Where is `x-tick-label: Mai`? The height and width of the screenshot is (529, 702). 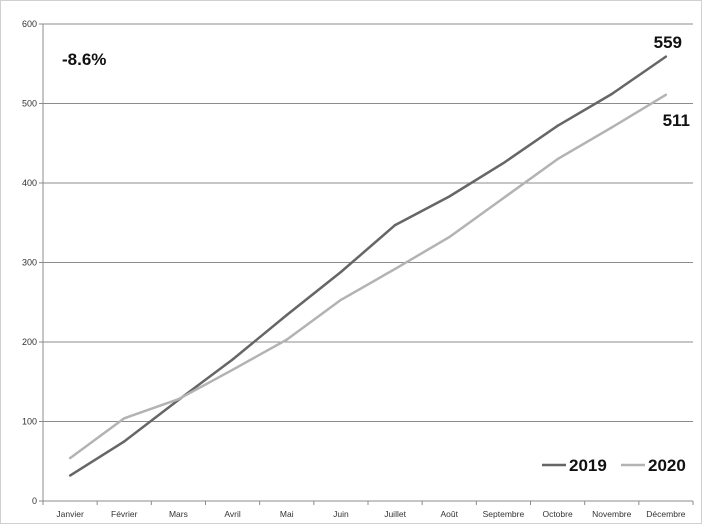 x-tick-label: Mai is located at coordinates (287, 514).